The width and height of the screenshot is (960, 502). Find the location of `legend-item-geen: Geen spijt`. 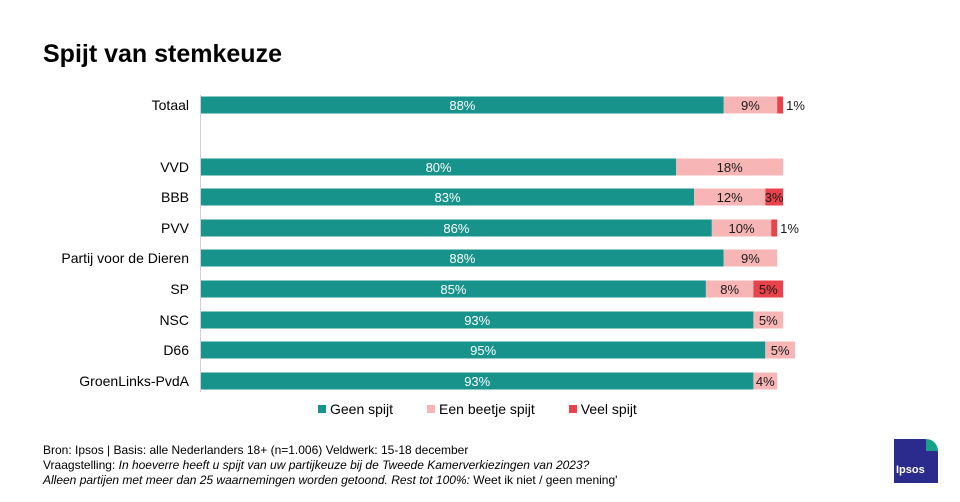

legend-item-geen: Geen spijt is located at coordinates (355, 409).